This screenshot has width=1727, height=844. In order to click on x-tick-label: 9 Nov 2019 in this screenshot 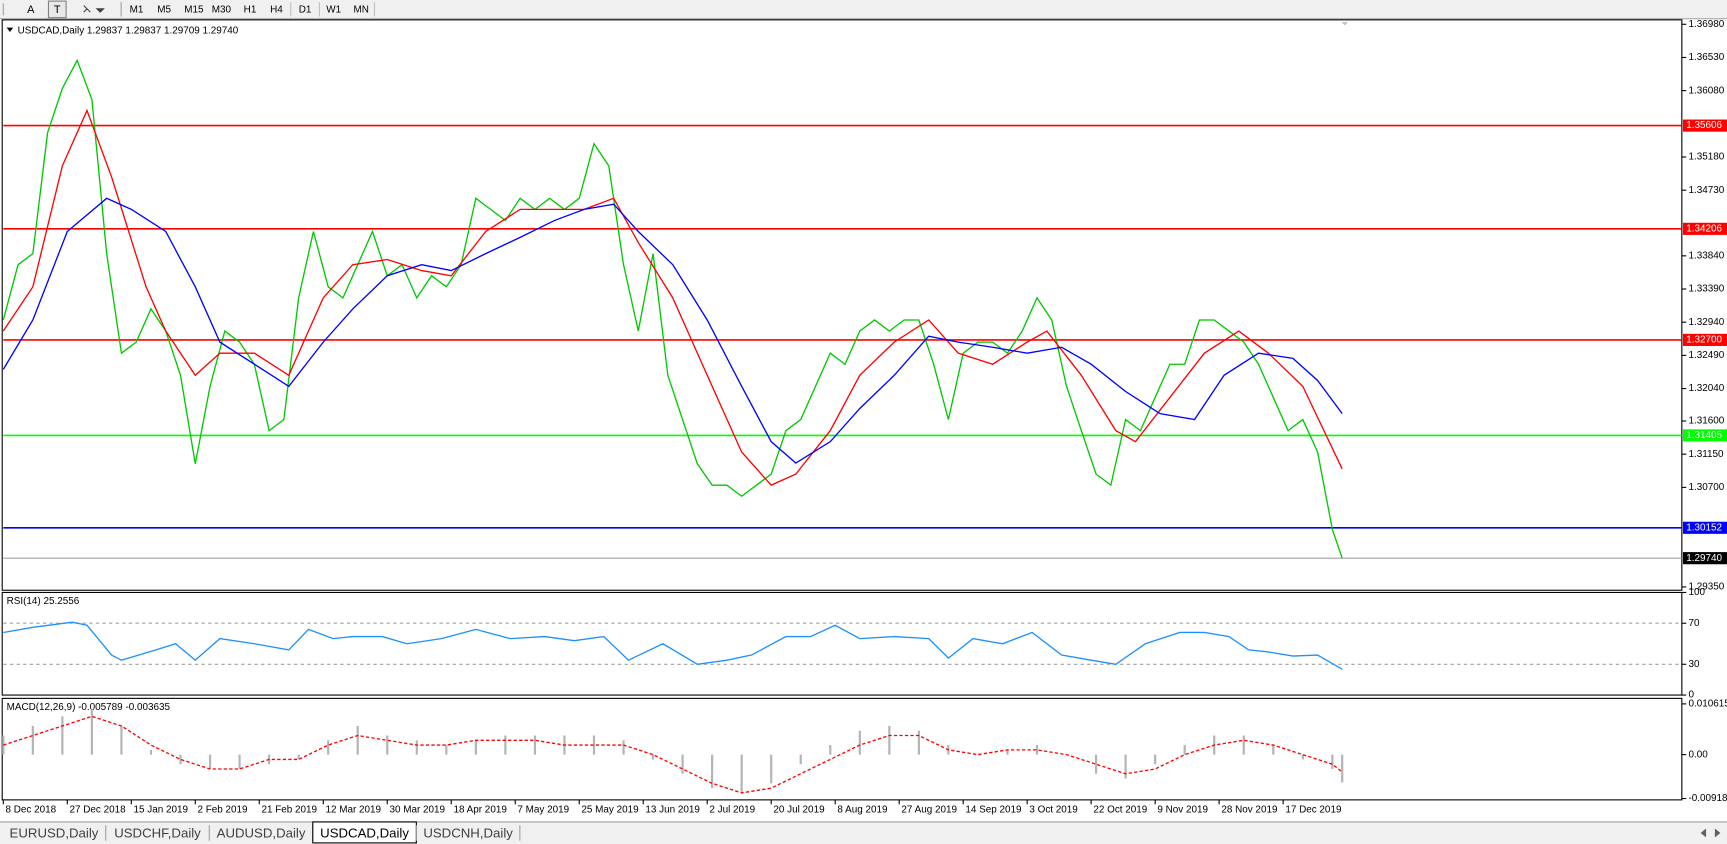, I will do `click(1182, 809)`.